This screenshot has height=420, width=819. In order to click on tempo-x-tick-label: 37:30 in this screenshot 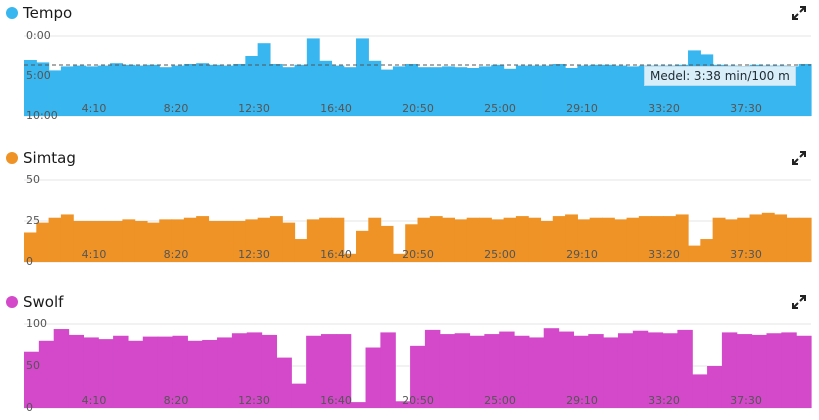, I will do `click(746, 108)`.